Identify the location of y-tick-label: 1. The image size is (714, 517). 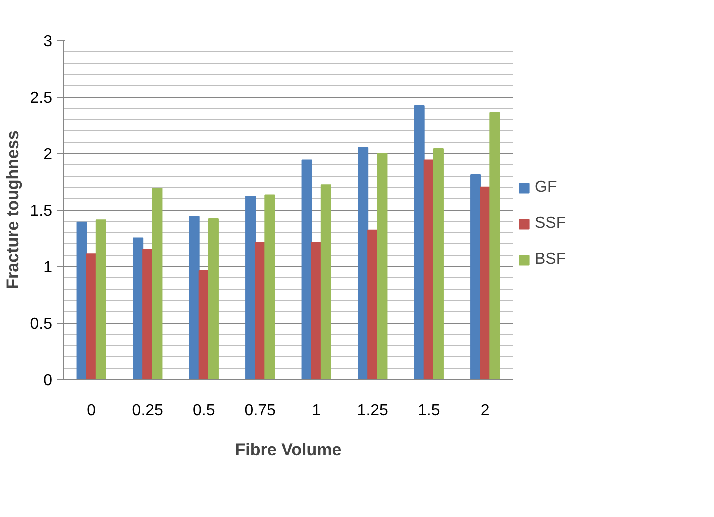
(48, 268).